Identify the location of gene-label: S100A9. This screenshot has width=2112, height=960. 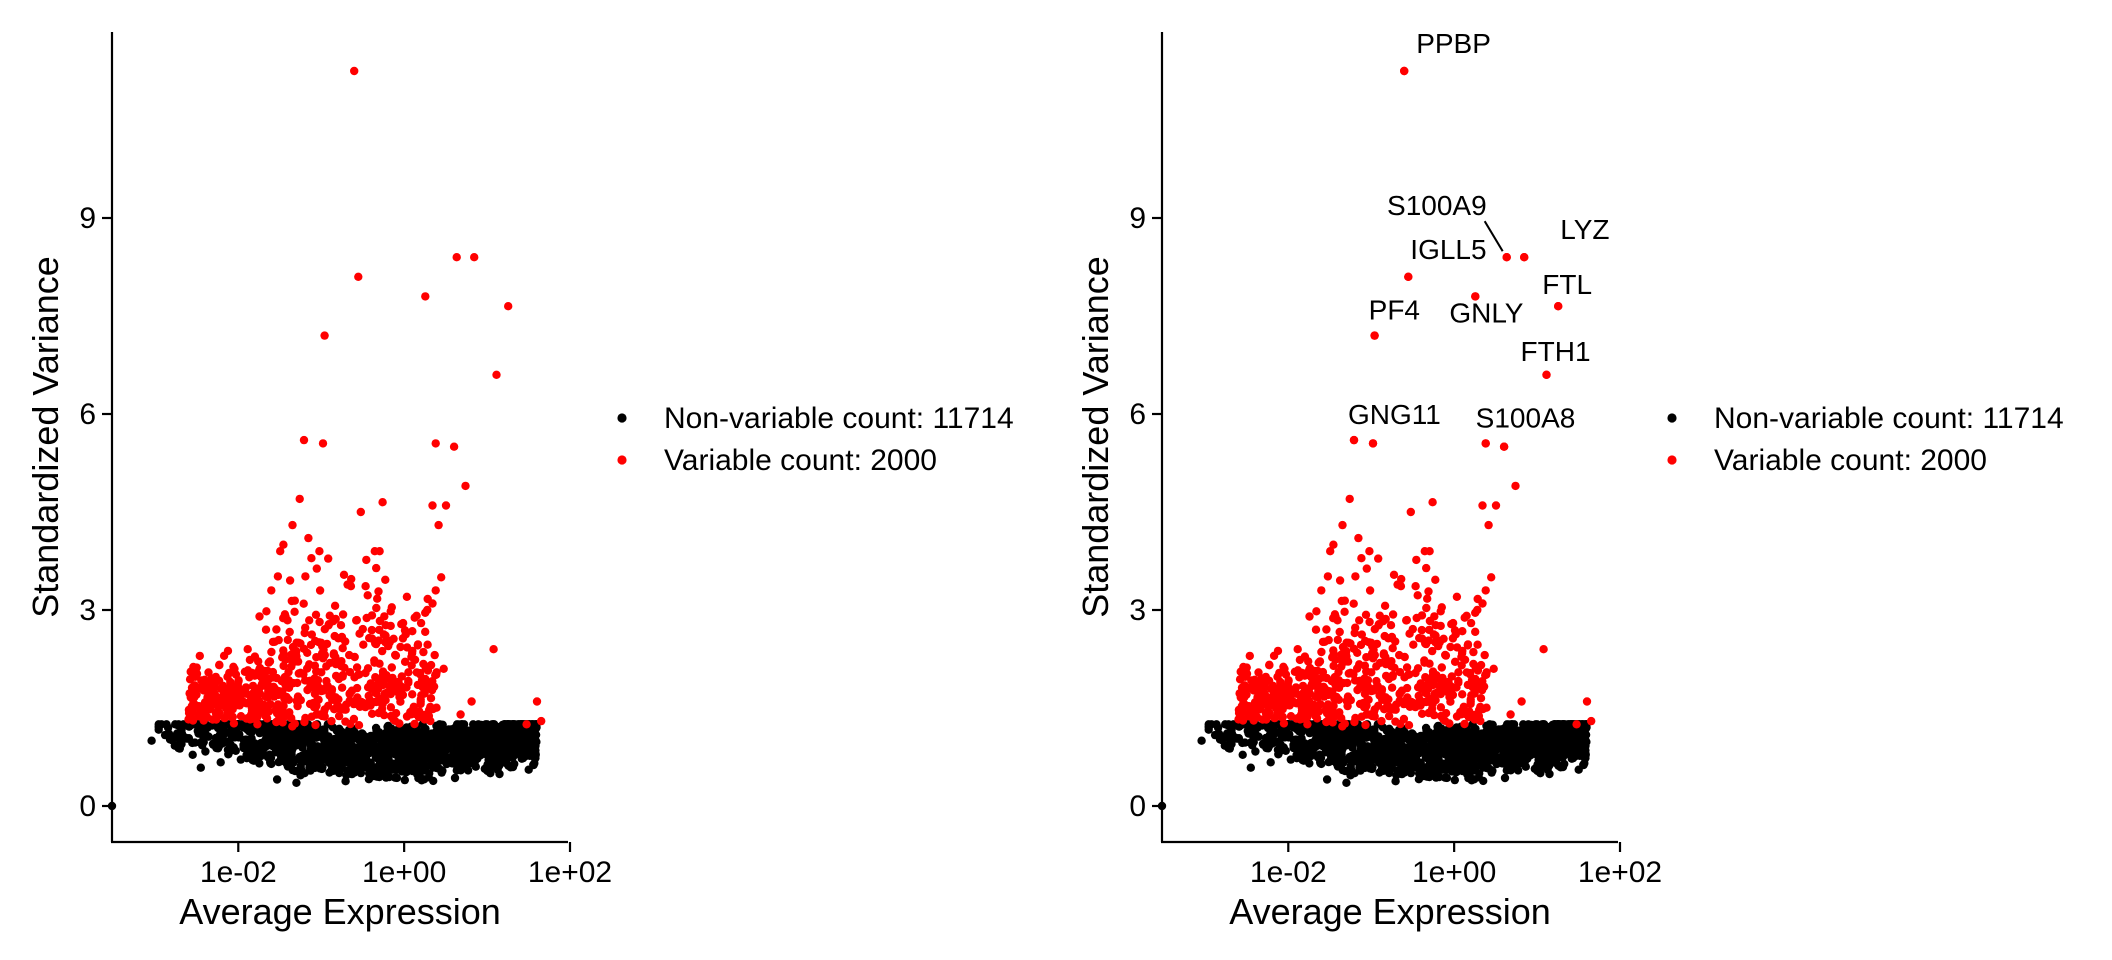
(1437, 205).